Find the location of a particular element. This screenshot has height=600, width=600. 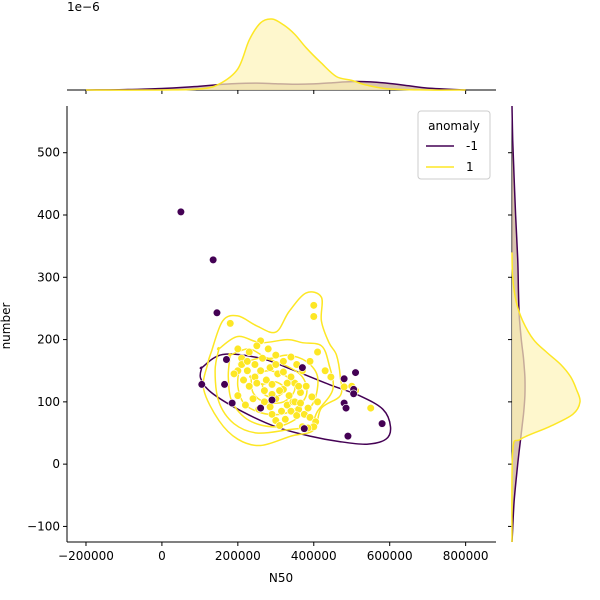

x-axis-label: N50 is located at coordinates (281, 578).